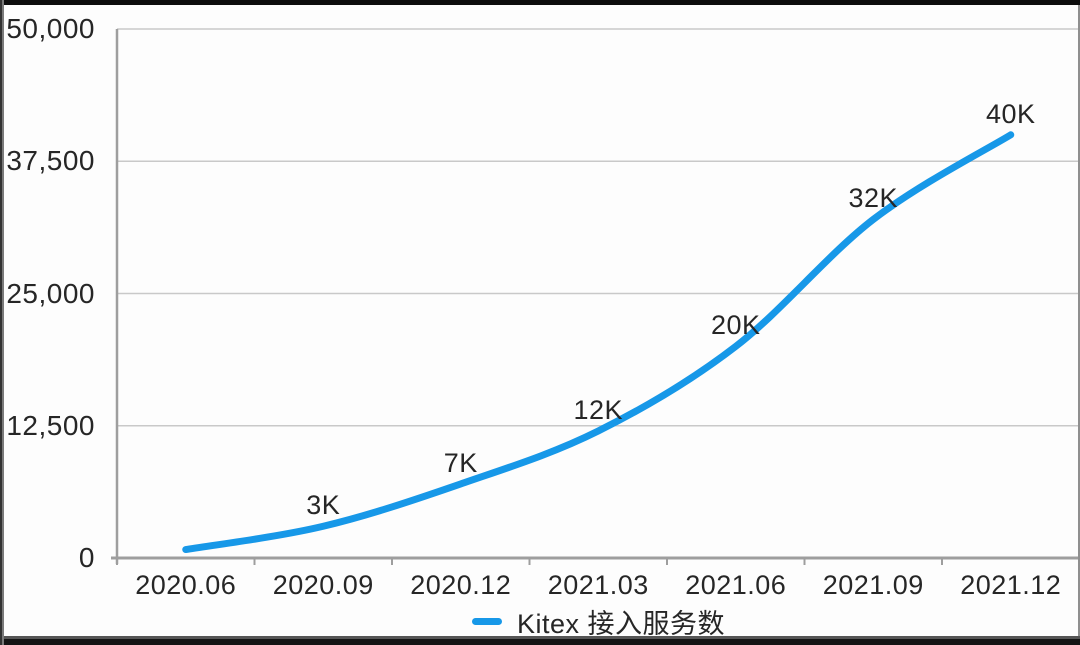  Describe the element at coordinates (873, 585) in the screenshot. I see `x-axis-tick-label: 2021.09` at that location.